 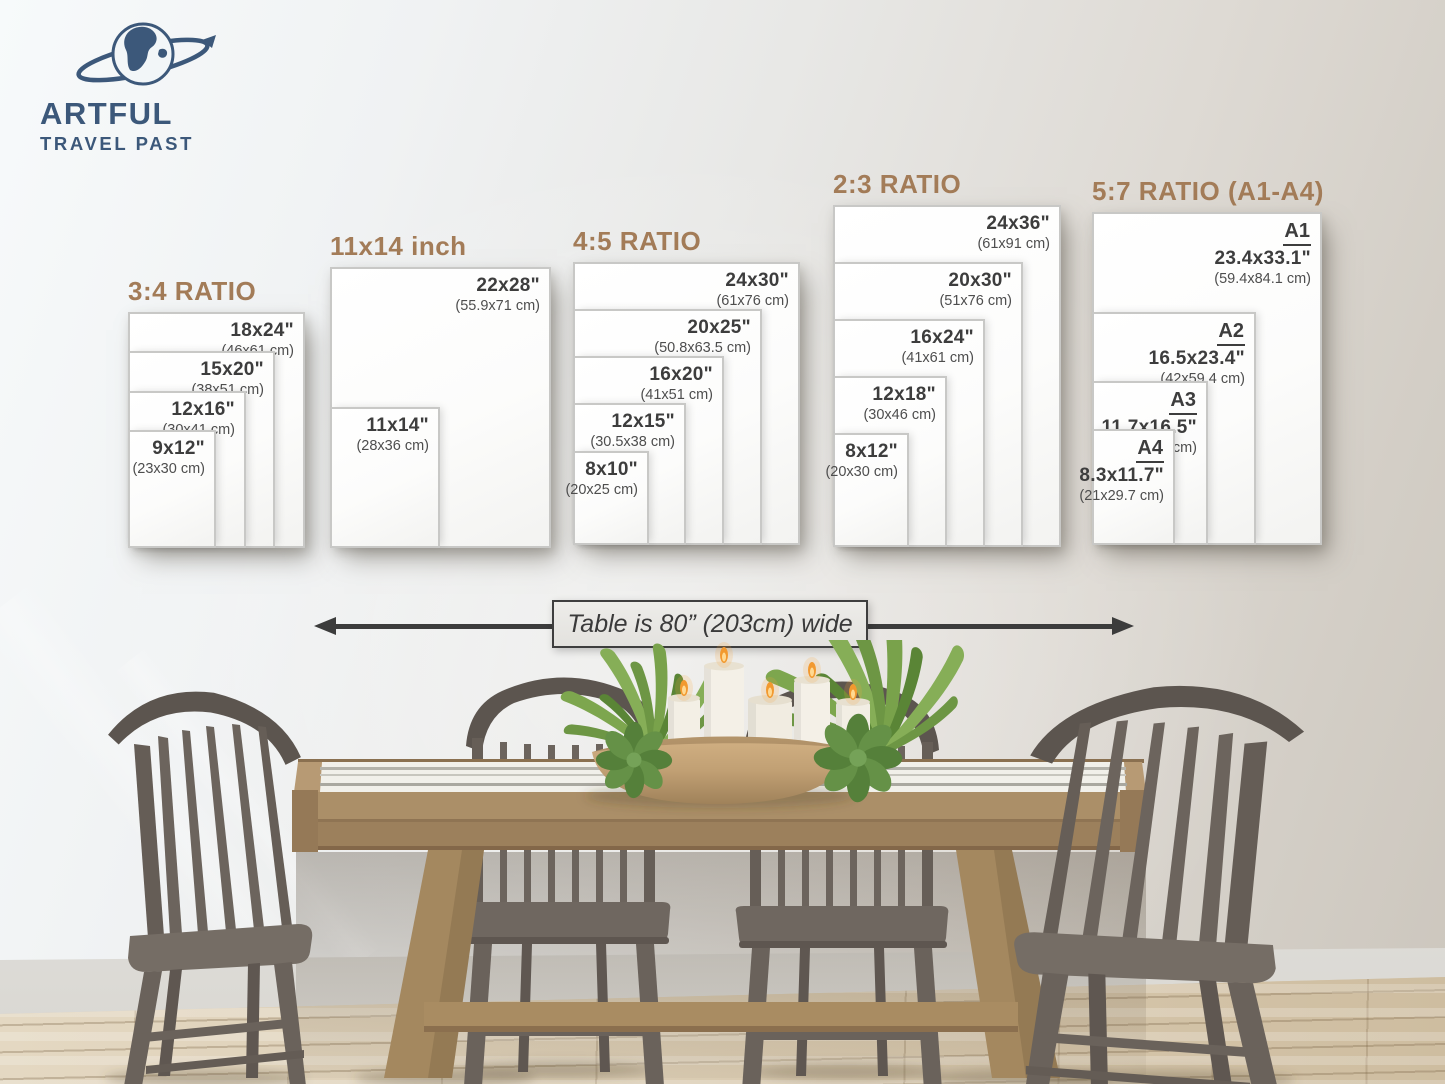 I want to click on size-label: 8x10" (20x25 cm), so click(x=601, y=478).